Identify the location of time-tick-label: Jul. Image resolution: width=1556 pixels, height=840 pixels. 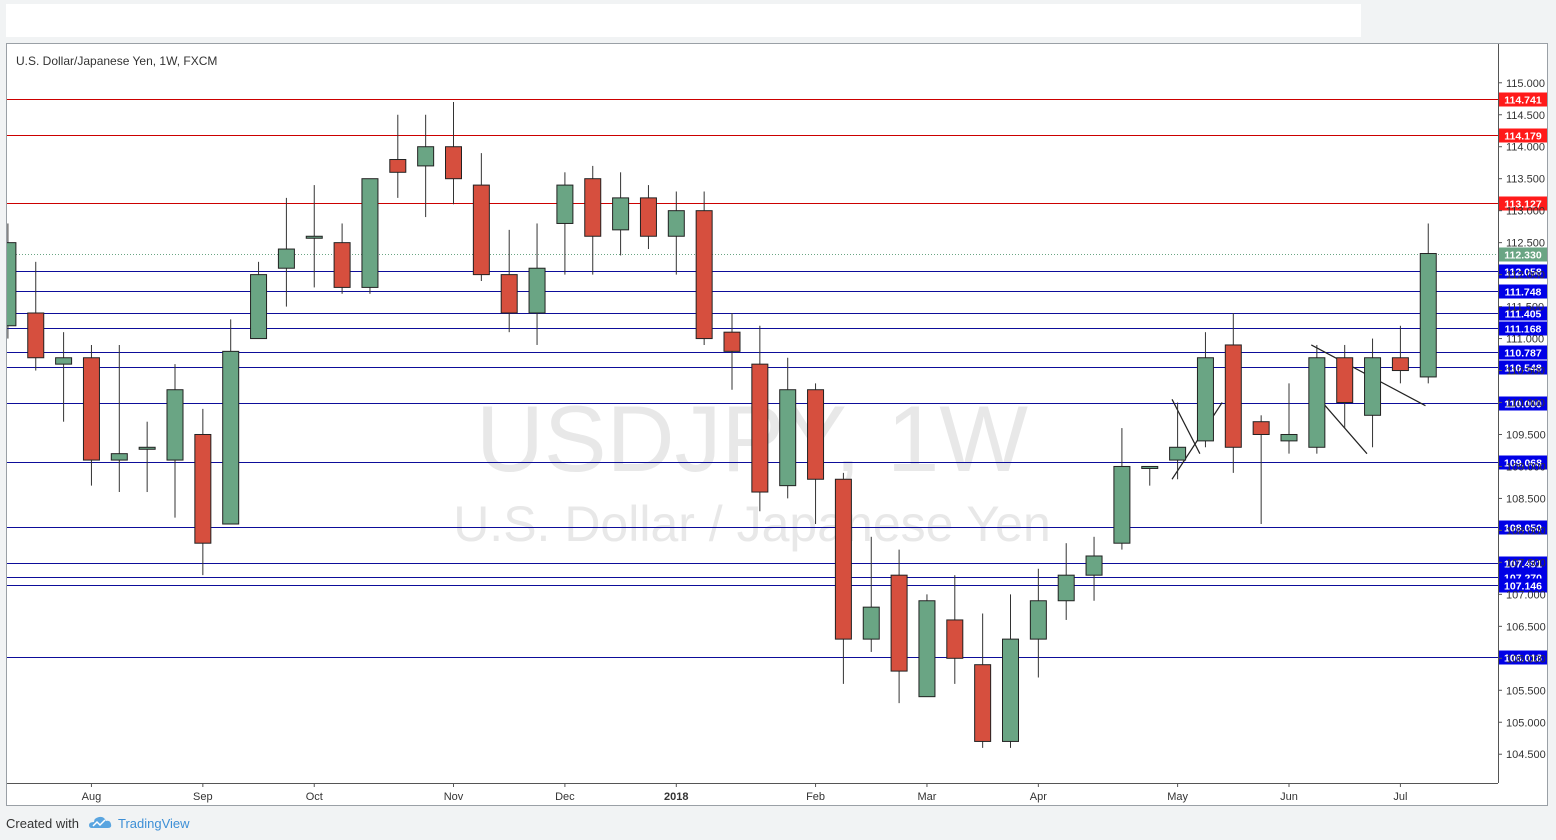
(1400, 797).